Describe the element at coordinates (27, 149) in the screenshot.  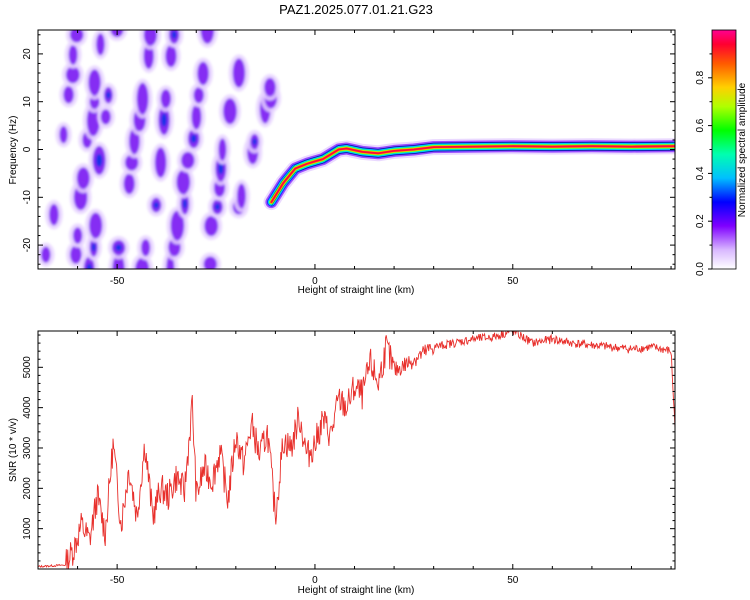
I see `y-tick-label: 0` at that location.